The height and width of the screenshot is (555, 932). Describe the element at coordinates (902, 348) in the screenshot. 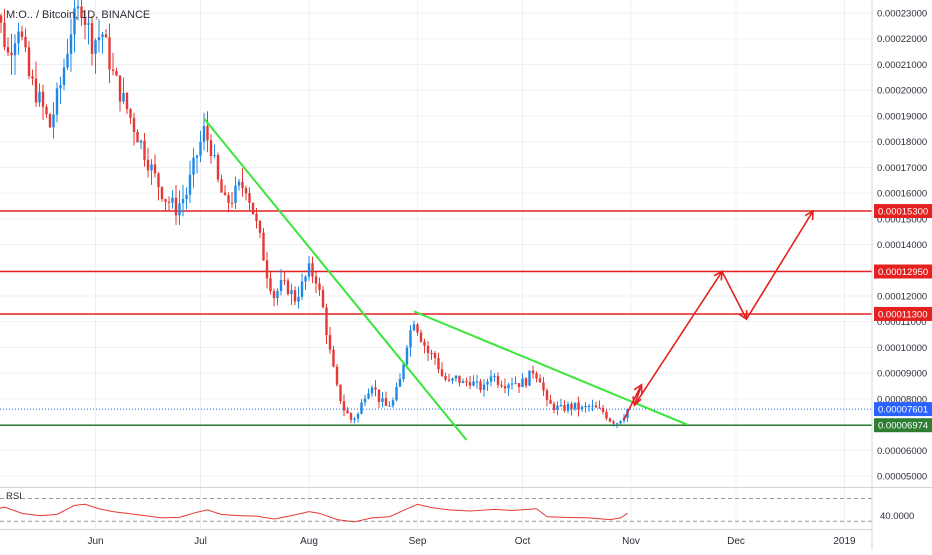

I see `y-tick-label: 0.00010000` at that location.